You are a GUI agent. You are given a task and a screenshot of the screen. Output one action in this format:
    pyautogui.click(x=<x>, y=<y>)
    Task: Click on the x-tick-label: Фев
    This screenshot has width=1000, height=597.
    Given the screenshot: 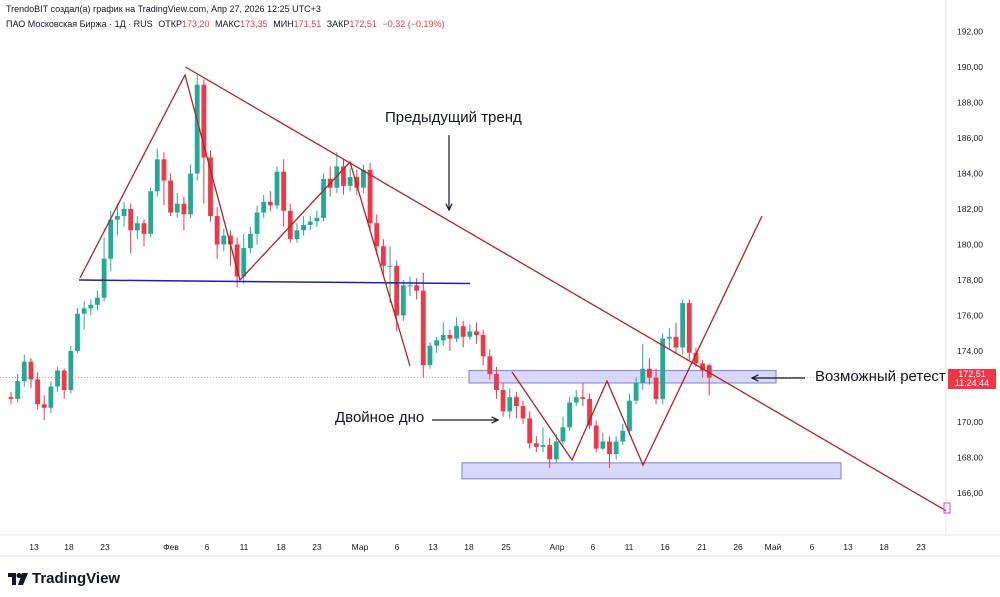 What is the action you would take?
    pyautogui.click(x=171, y=547)
    